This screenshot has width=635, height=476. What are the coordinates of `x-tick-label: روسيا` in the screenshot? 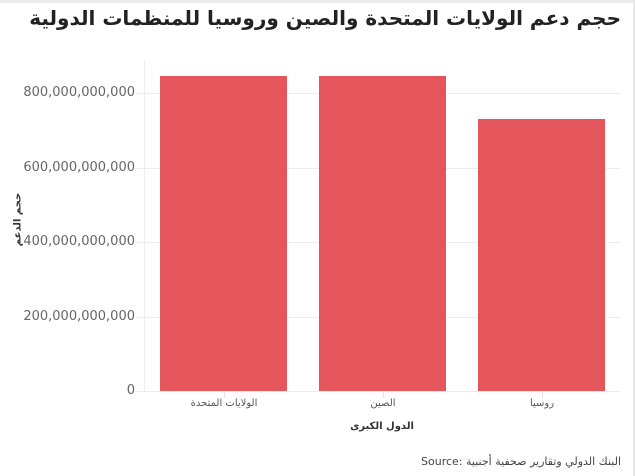 It's located at (542, 403).